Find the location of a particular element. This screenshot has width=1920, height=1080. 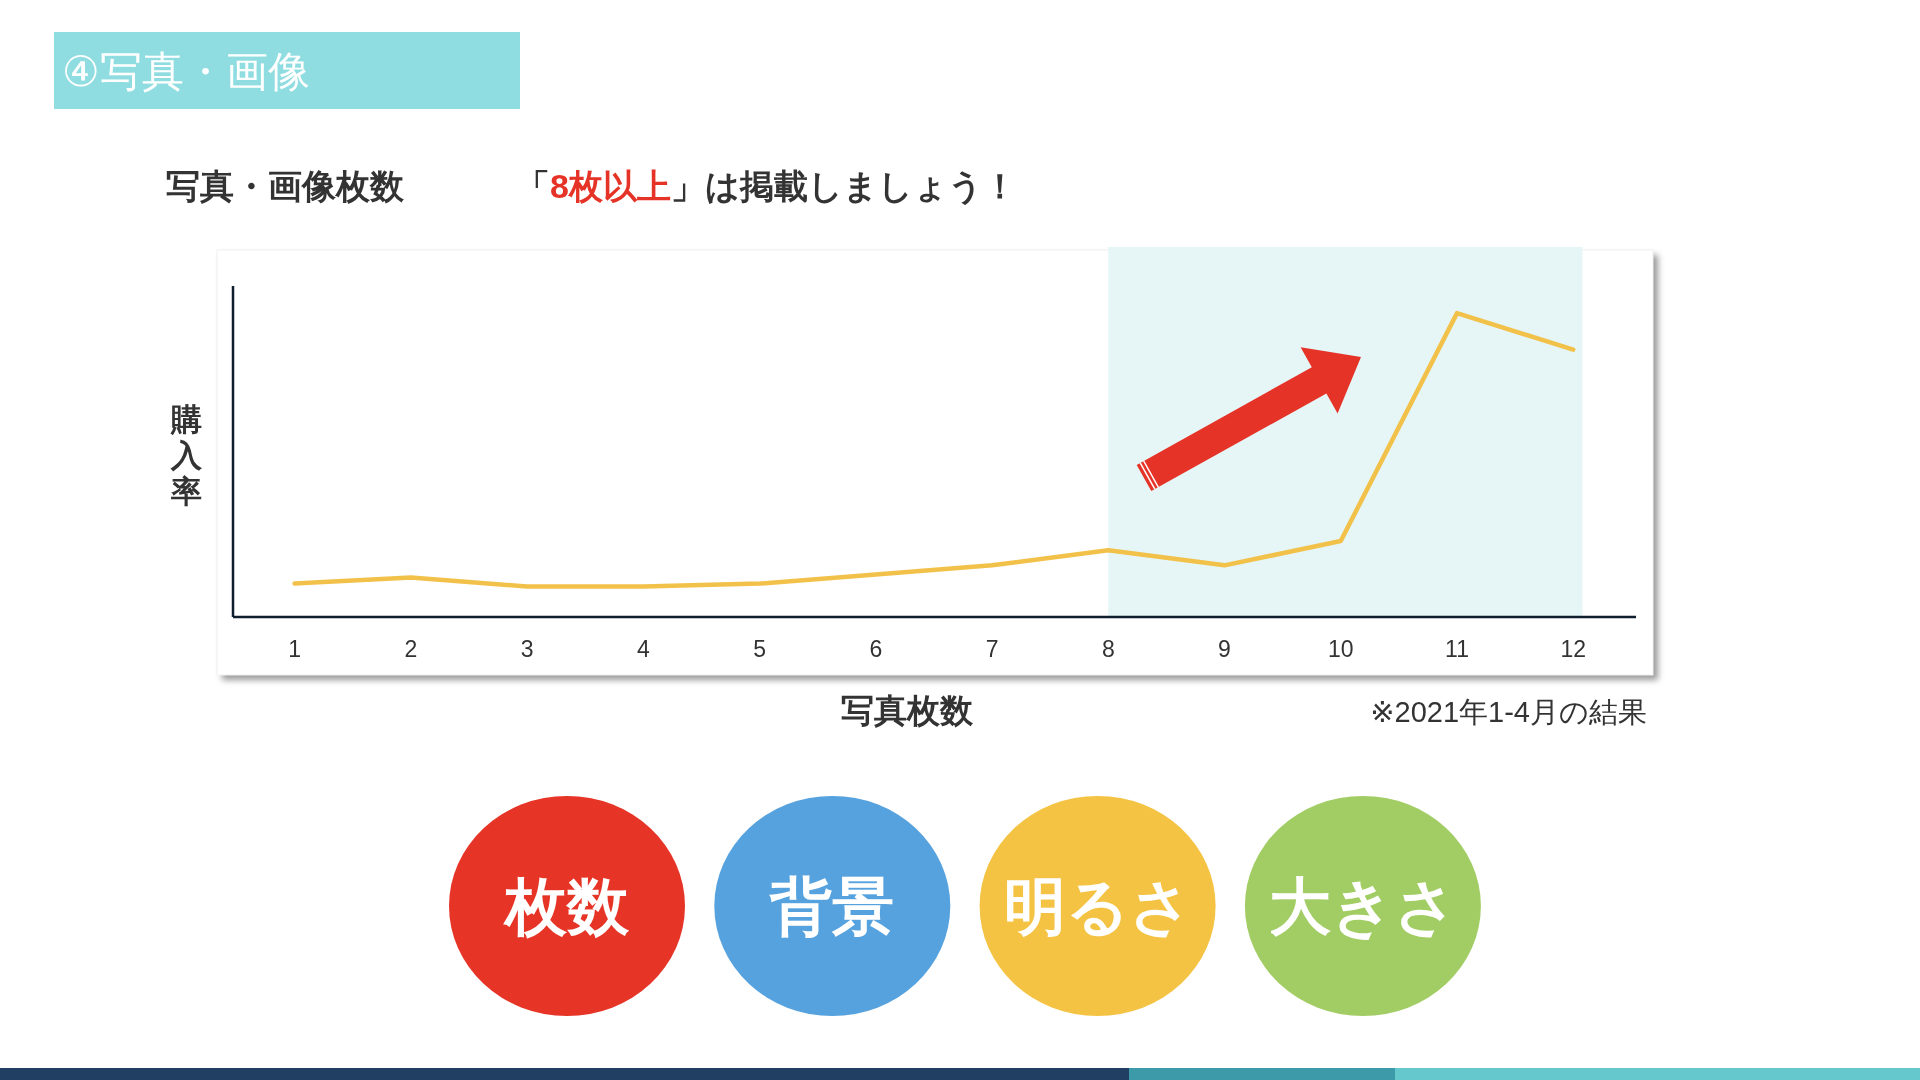

x-tick-label: 3 is located at coordinates (527, 649).